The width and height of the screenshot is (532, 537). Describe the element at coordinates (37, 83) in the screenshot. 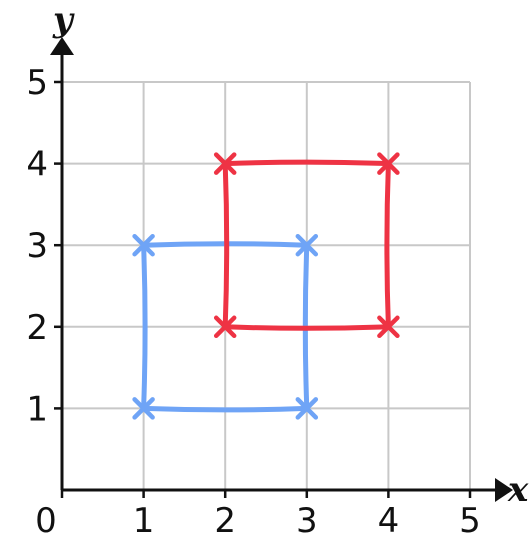

I see `y-tick-label: 5` at that location.